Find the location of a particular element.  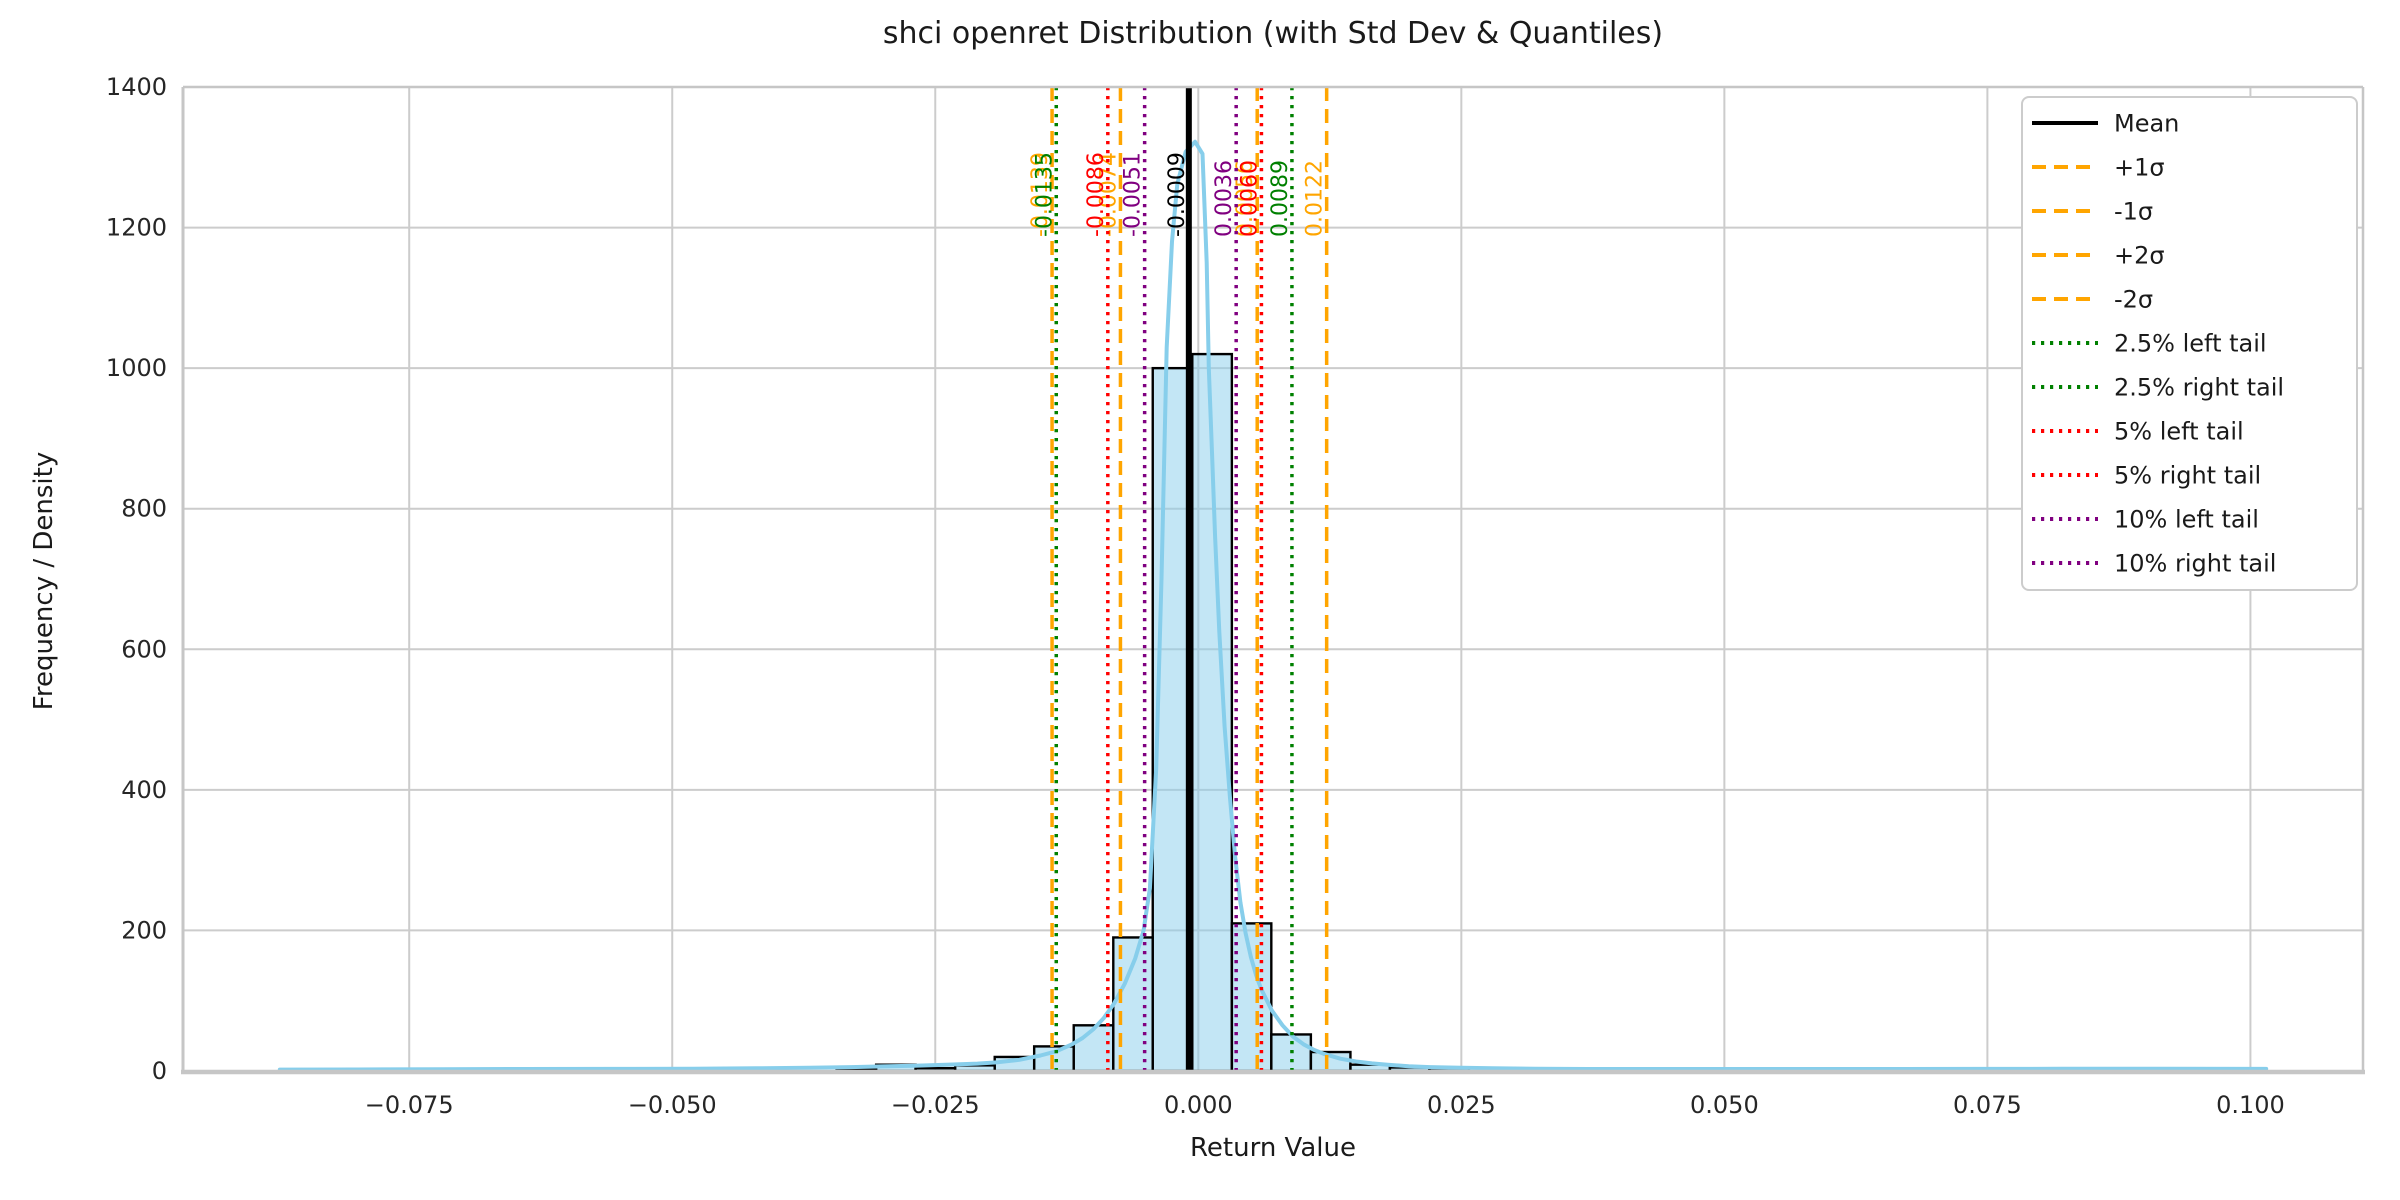

vline-label-mean: -0.0009 is located at coordinates (1177, 194).